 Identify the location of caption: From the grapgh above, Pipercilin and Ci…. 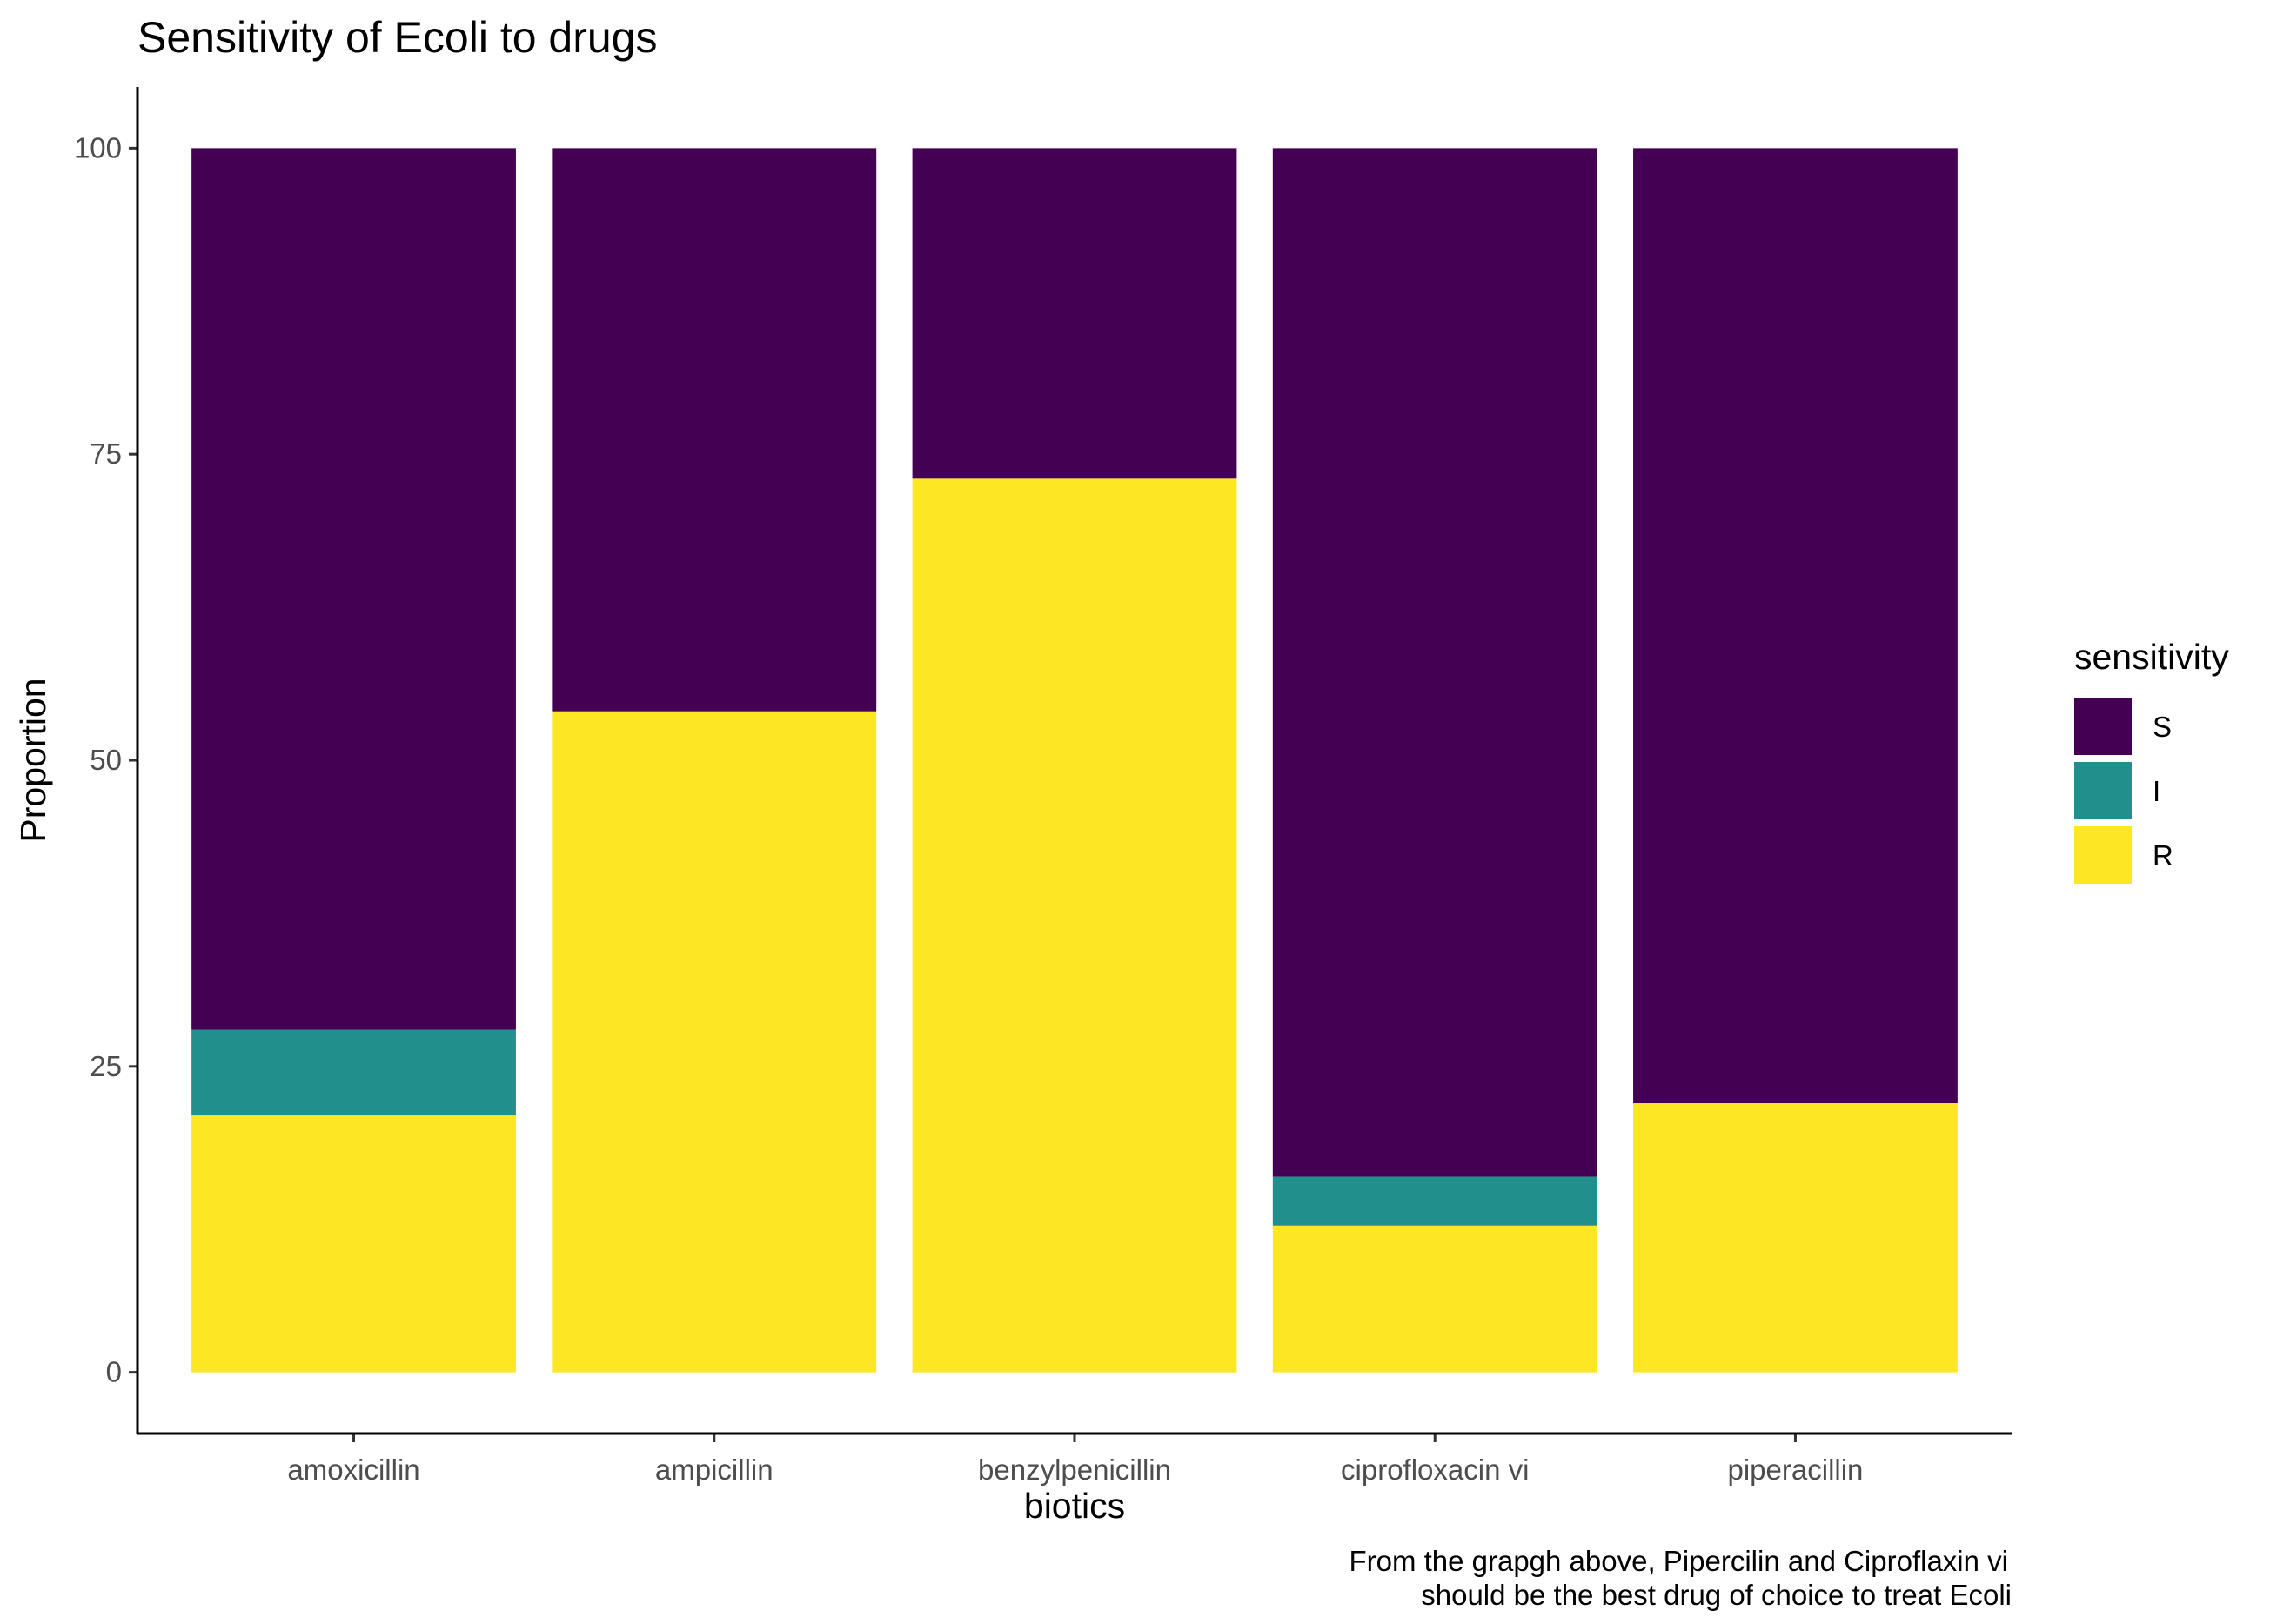
(1680, 1578).